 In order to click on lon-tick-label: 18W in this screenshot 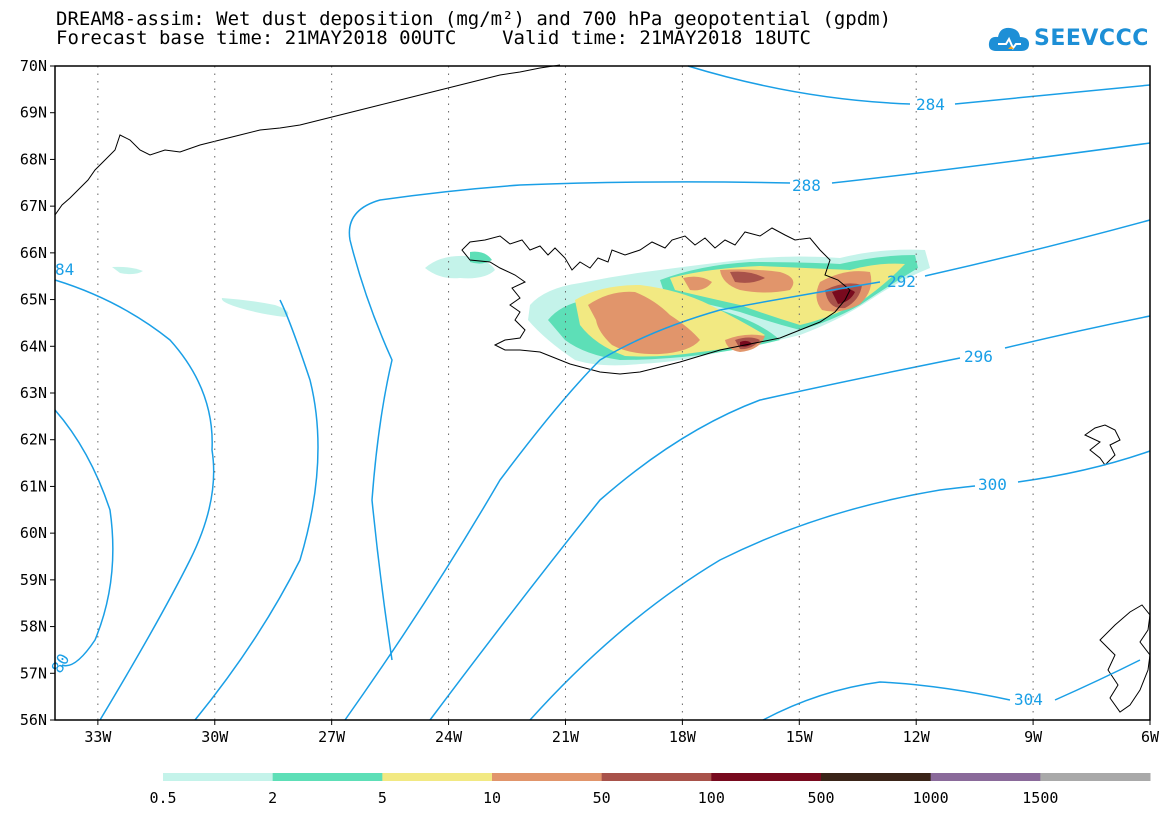, I will do `click(683, 737)`.